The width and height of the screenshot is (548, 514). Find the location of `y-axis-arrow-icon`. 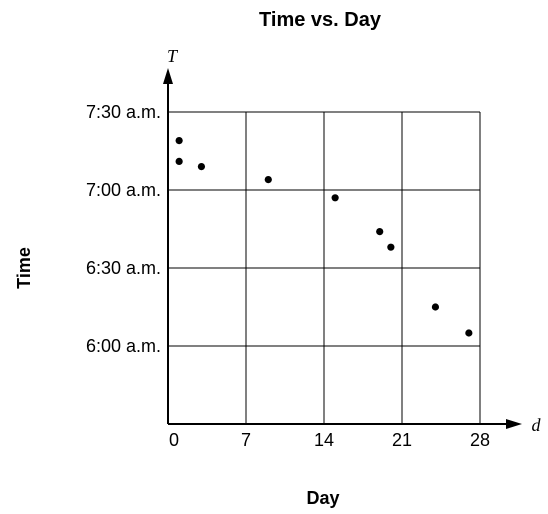

y-axis-arrow-icon is located at coordinates (168, 76).